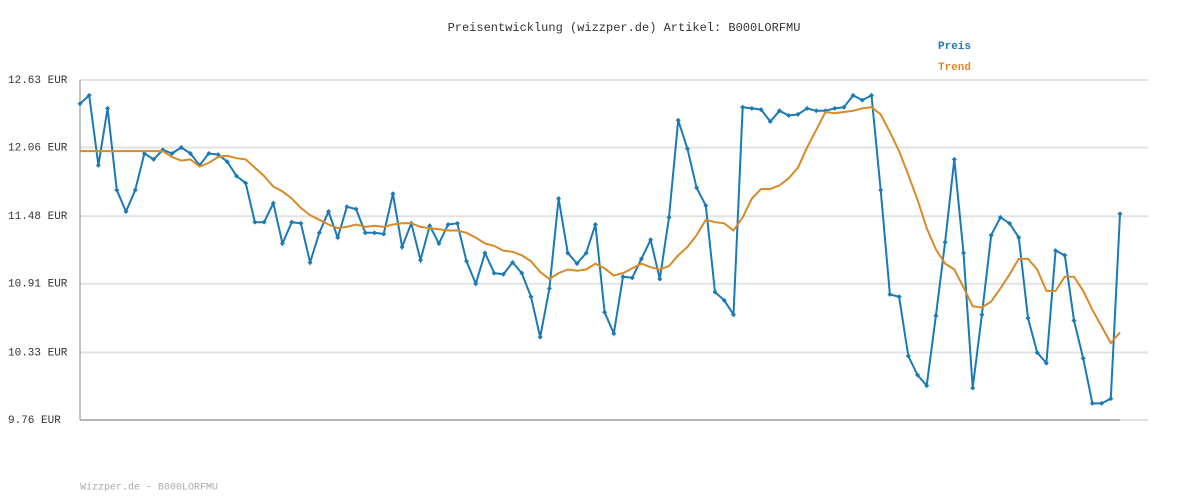 Image resolution: width=1200 pixels, height=500 pixels. Describe the element at coordinates (954, 68) in the screenshot. I see `legend-label: Trend` at that location.